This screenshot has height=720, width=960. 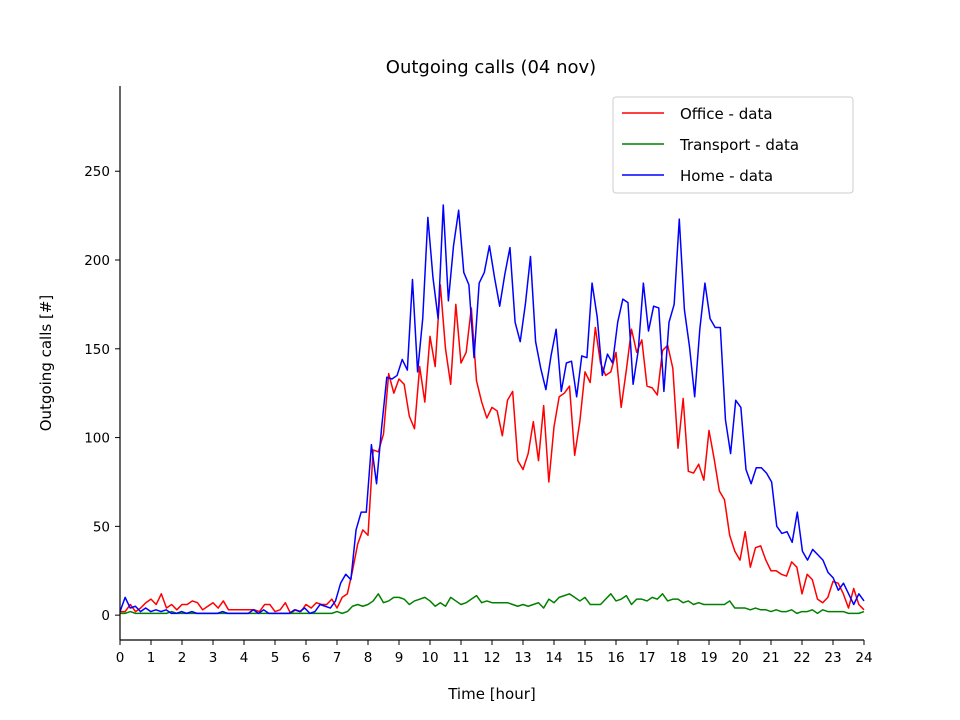 I want to click on y-axis-label: Outgoing calls [#], so click(x=46, y=363).